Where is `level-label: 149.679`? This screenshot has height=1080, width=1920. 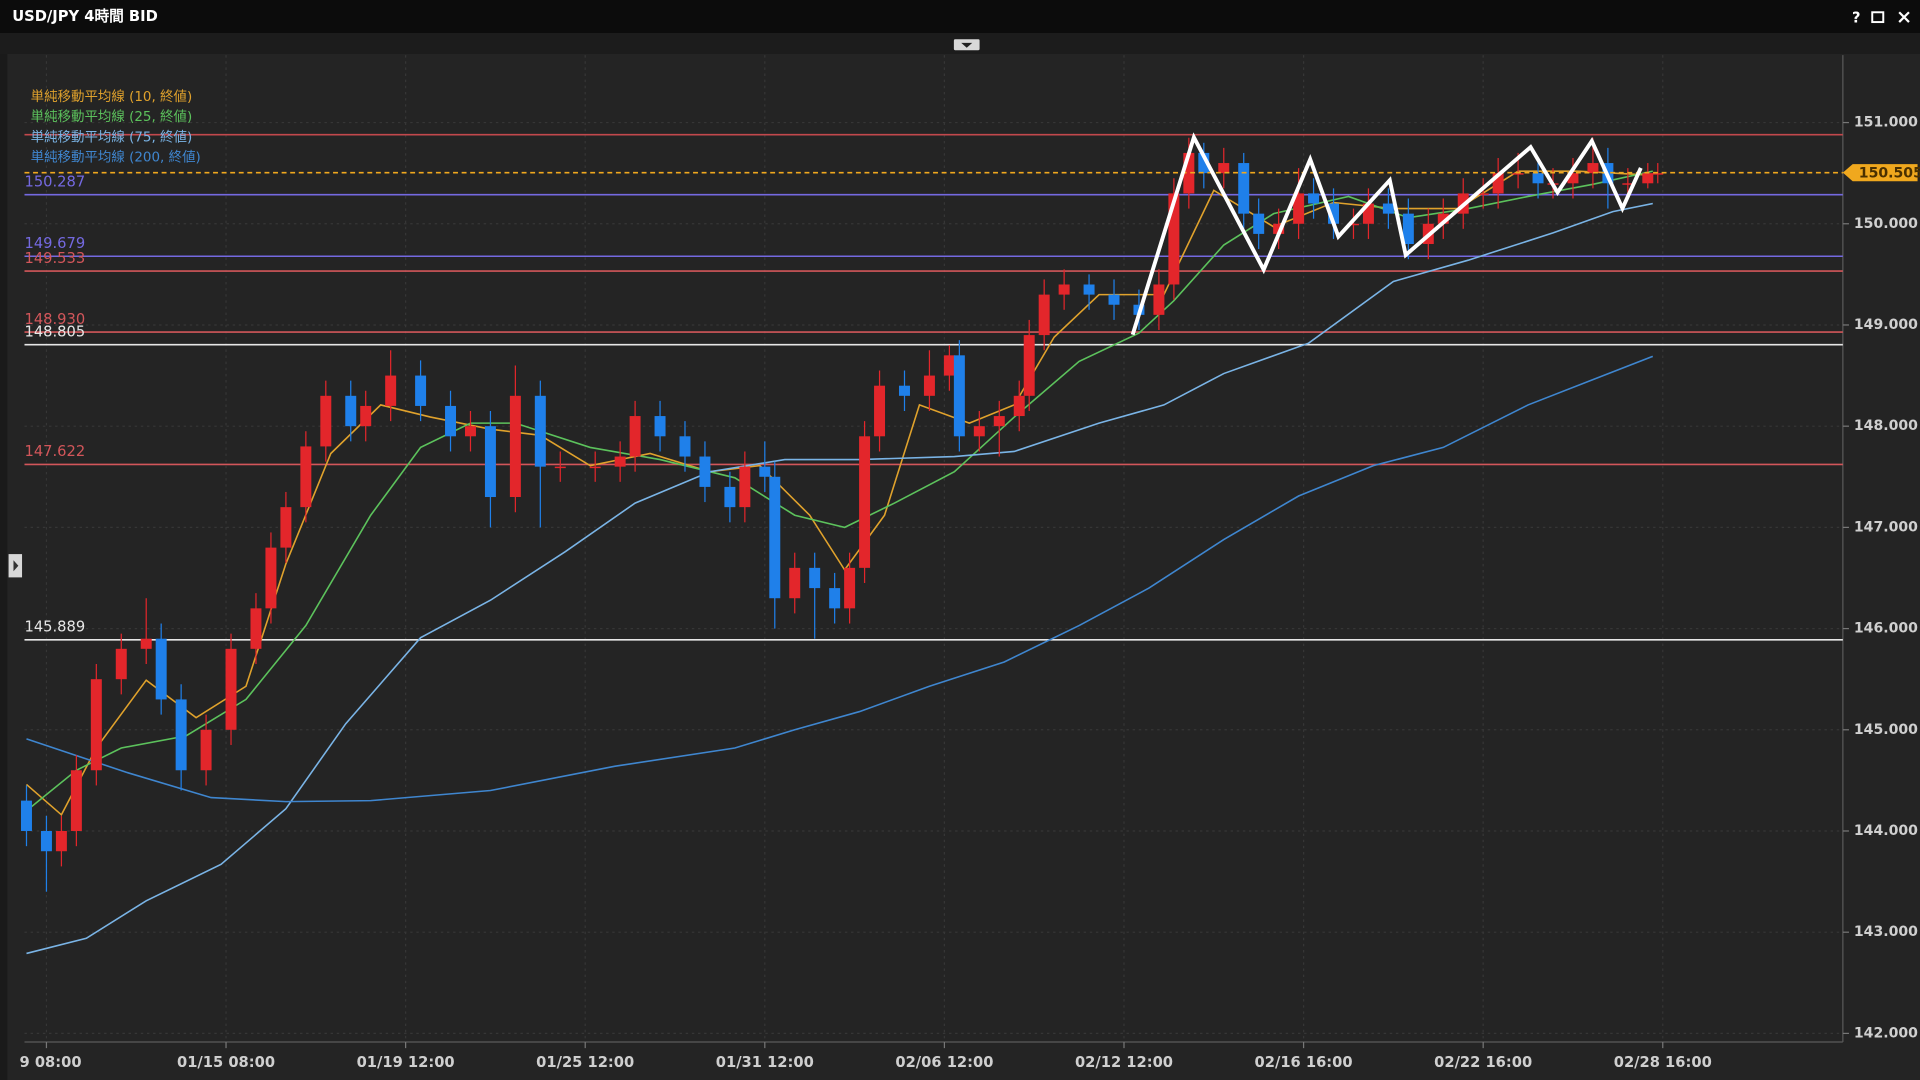
level-label: 149.679 is located at coordinates (54, 243).